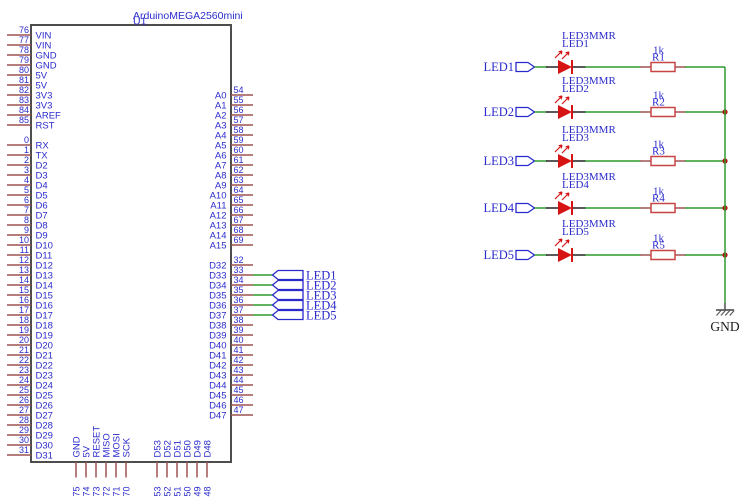  I want to click on pin-D49: D49 49, so click(198, 468).